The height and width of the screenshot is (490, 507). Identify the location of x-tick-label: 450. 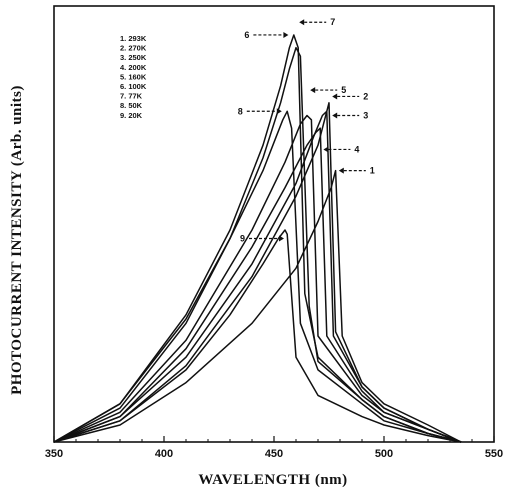
(274, 454).